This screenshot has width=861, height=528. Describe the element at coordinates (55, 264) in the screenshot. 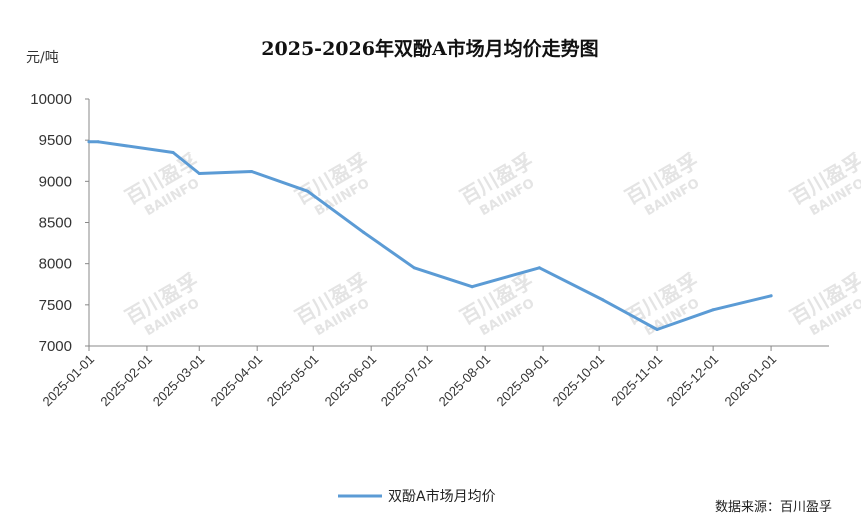

I see `y-tick-label: 8000` at that location.